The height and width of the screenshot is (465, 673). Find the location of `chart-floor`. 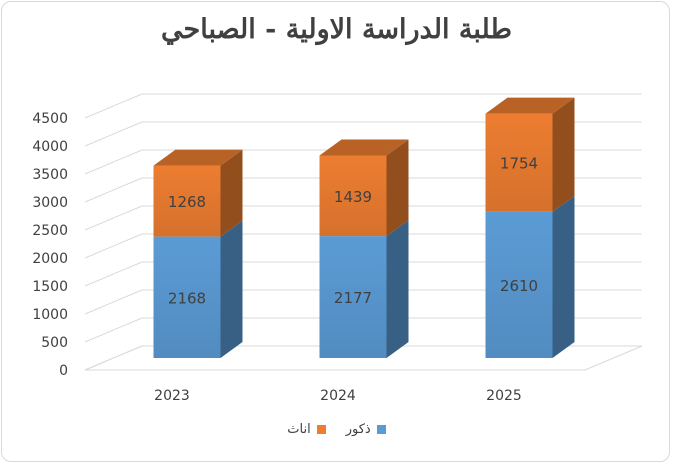

chart-floor is located at coordinates (363, 358).